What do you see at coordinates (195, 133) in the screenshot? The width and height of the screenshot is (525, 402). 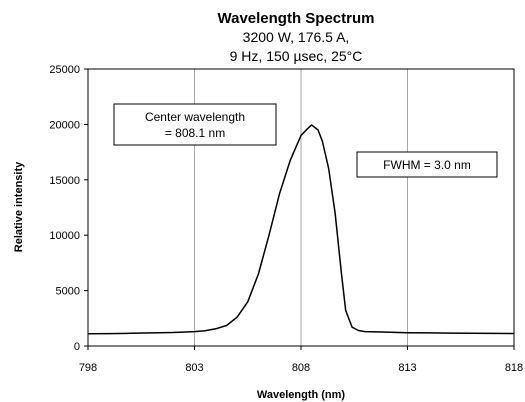 I see `annotation-center-wavelength-line-2: = 808.1 nm` at bounding box center [195, 133].